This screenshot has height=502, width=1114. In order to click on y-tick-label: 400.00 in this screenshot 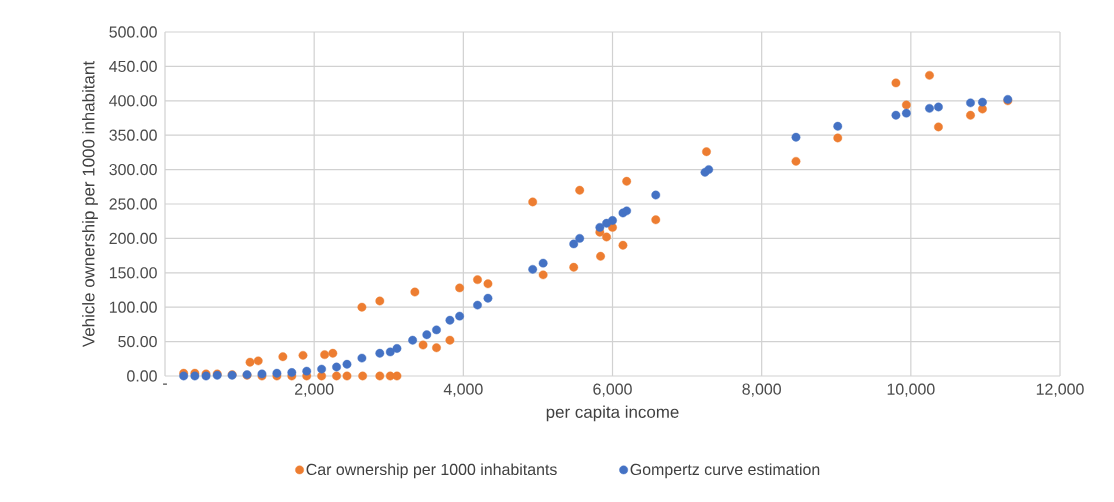, I will do `click(133, 101)`.